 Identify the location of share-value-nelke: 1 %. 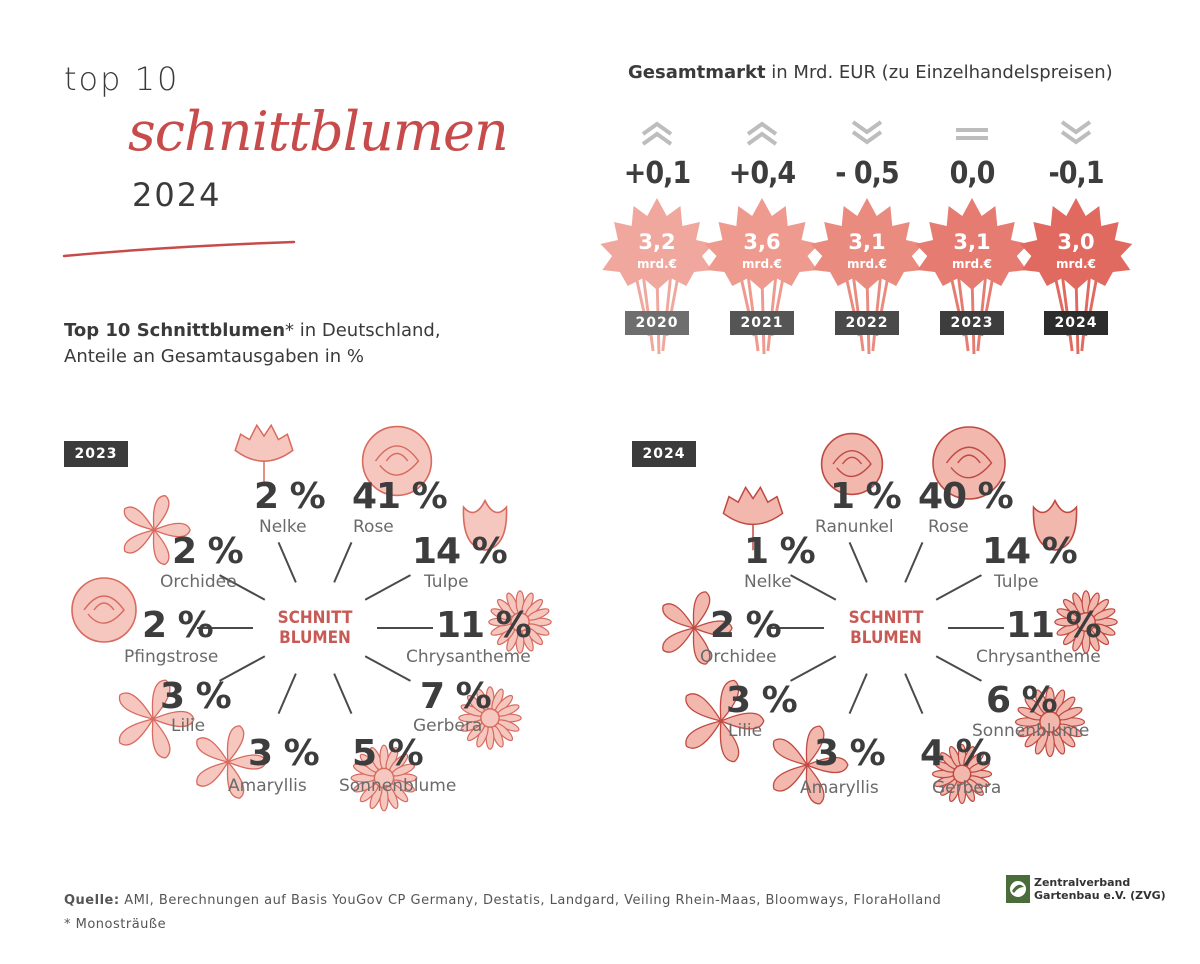
(780, 551).